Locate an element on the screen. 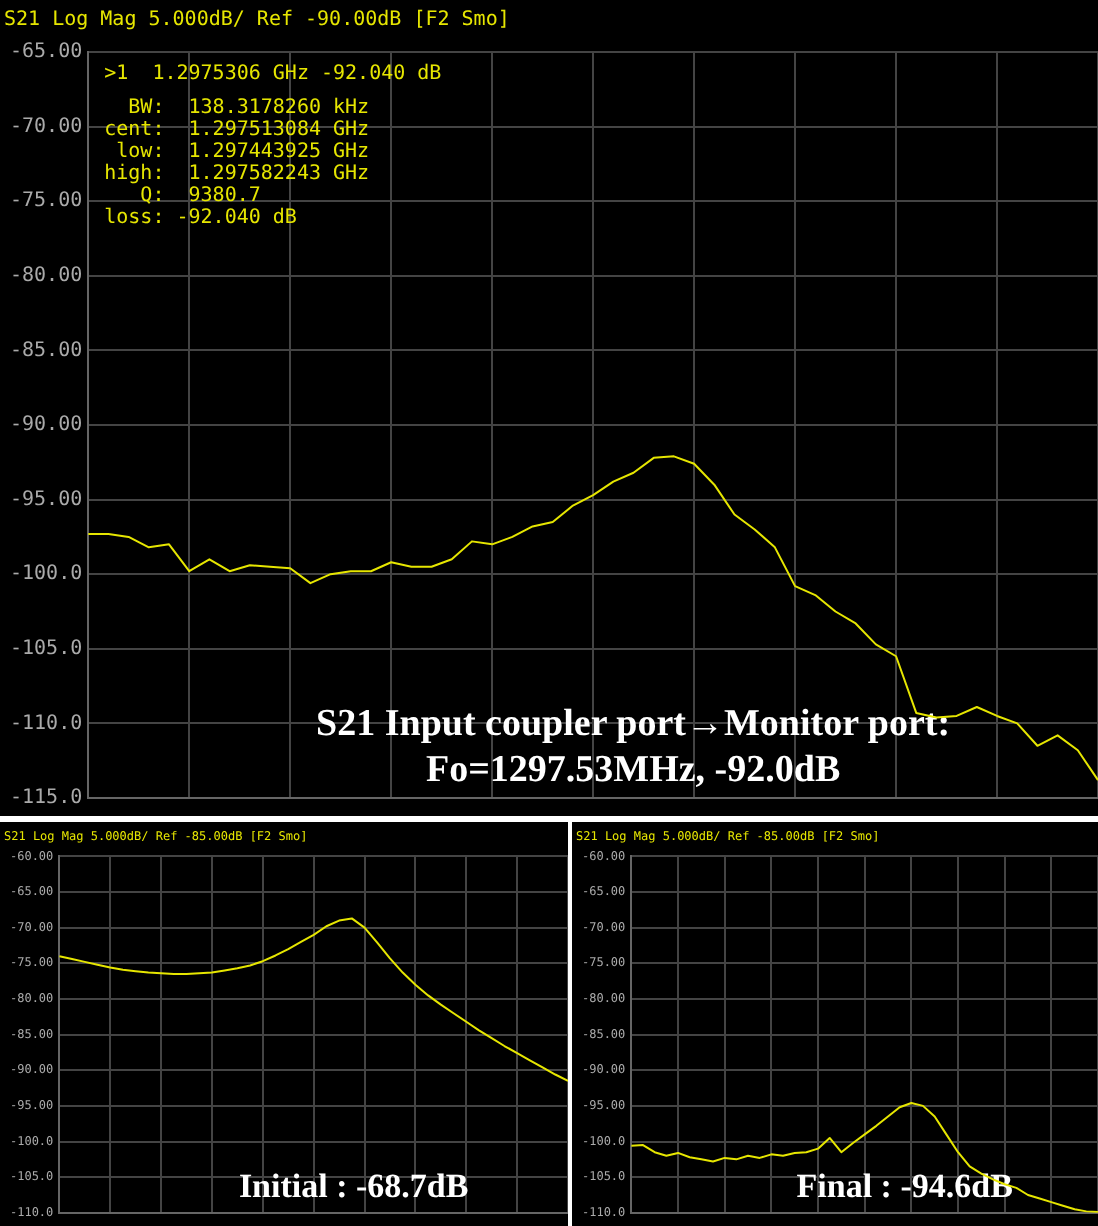 This screenshot has width=1098, height=1226. annotation: cent: 1.297513084 GHz is located at coordinates (237, 130).